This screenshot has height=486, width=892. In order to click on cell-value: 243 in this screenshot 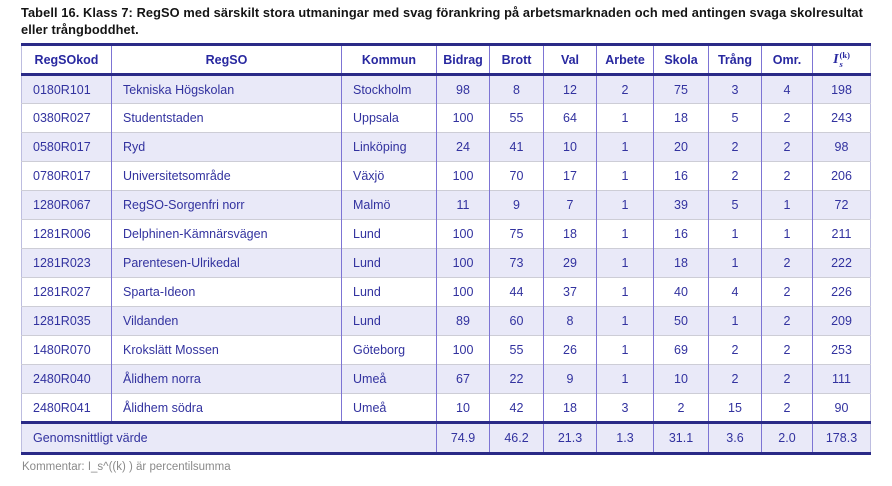, I will do `click(841, 118)`.